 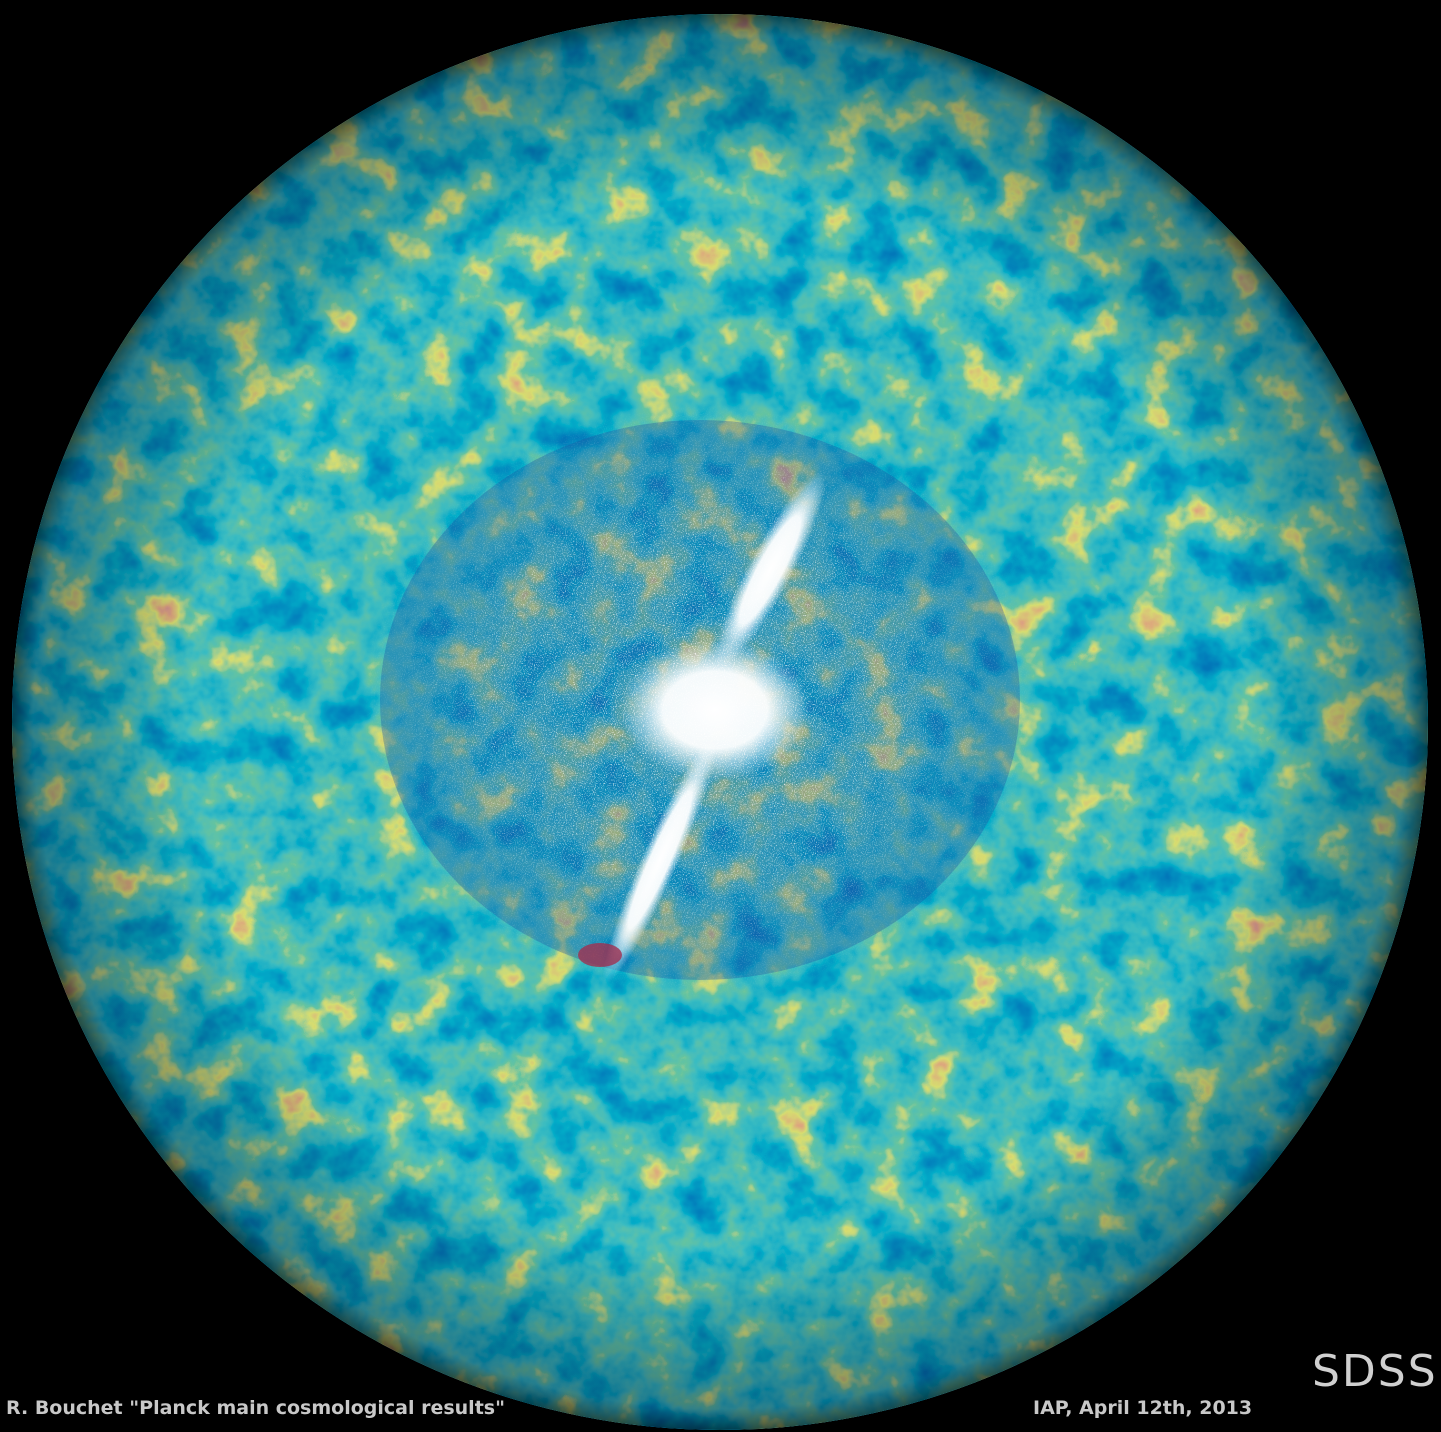 What do you see at coordinates (1142, 1408) in the screenshot?
I see `footer-venue: IAP, April 12th, 2013` at bounding box center [1142, 1408].